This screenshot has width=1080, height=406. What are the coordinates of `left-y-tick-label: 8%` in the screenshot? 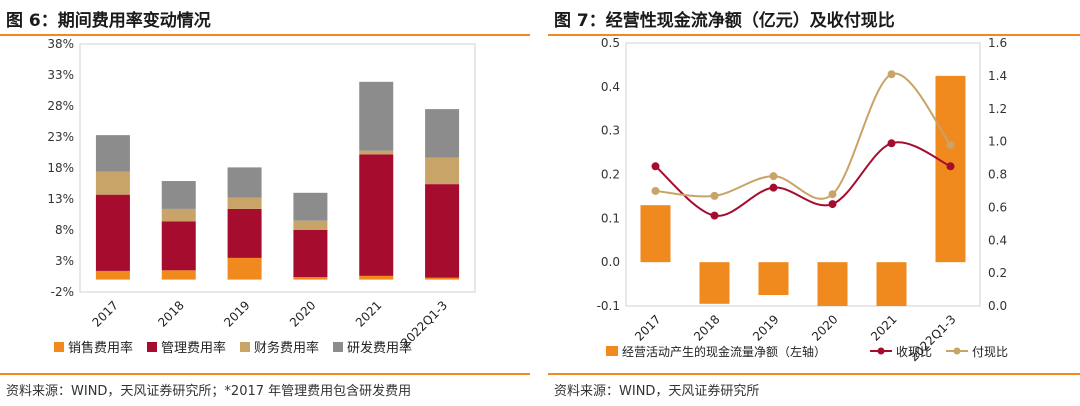 It's located at (64, 230).